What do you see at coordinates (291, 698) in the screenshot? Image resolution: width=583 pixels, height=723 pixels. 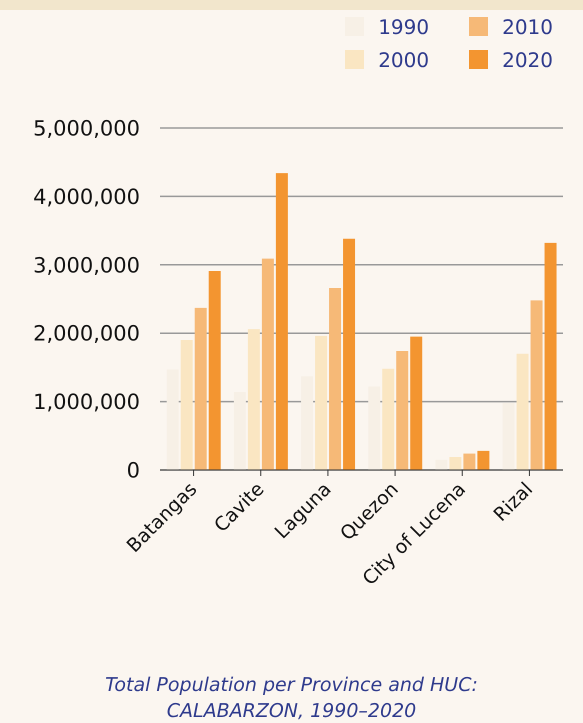 I see `text: Total Population per Province and HUC: CALABARZON, 1990–2020` at bounding box center [291, 698].